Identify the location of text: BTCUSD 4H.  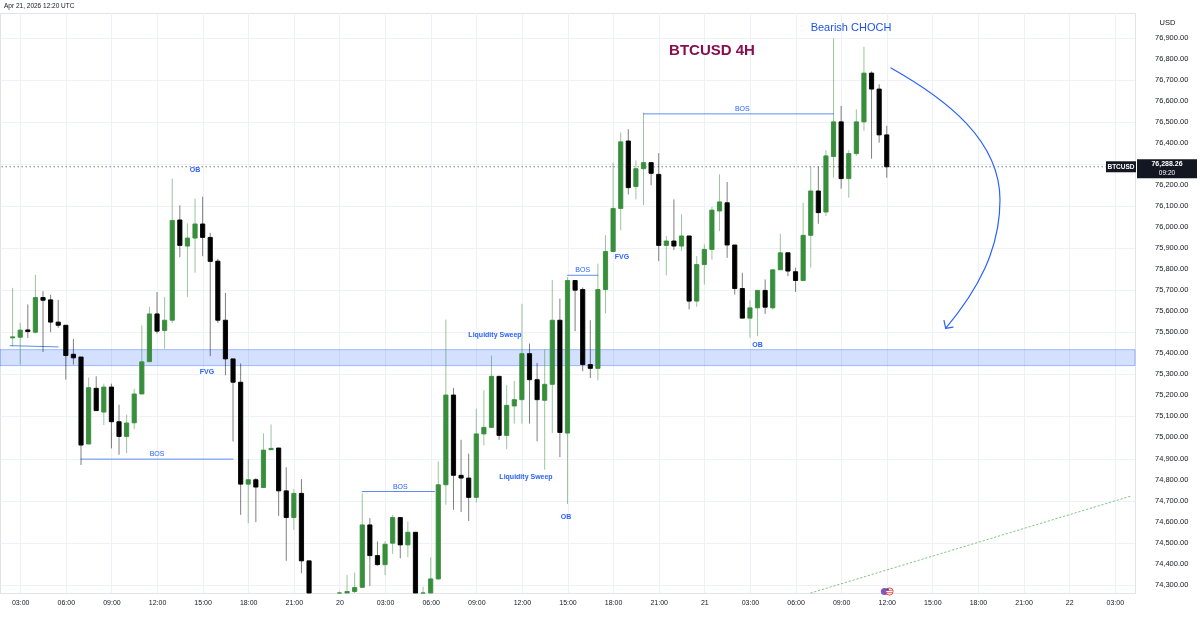
(712, 49).